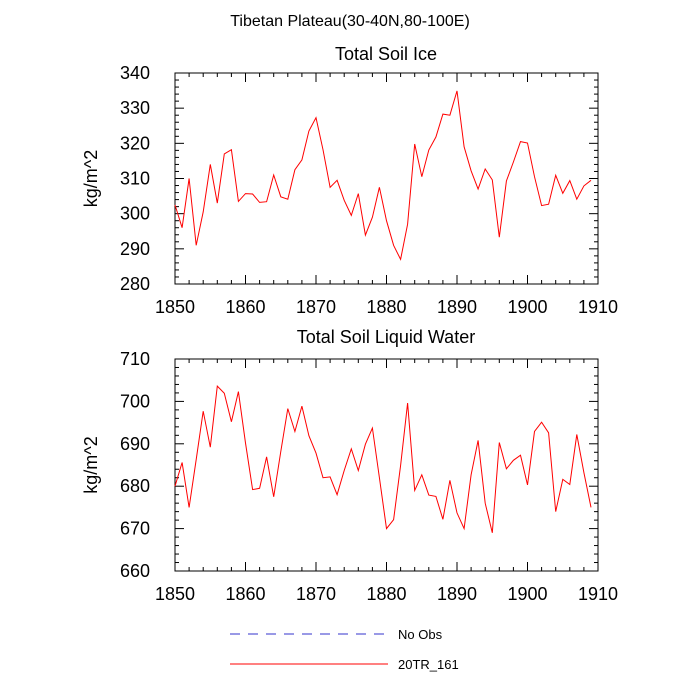  Describe the element at coordinates (135, 179) in the screenshot. I see `y-tick-label: 310` at that location.